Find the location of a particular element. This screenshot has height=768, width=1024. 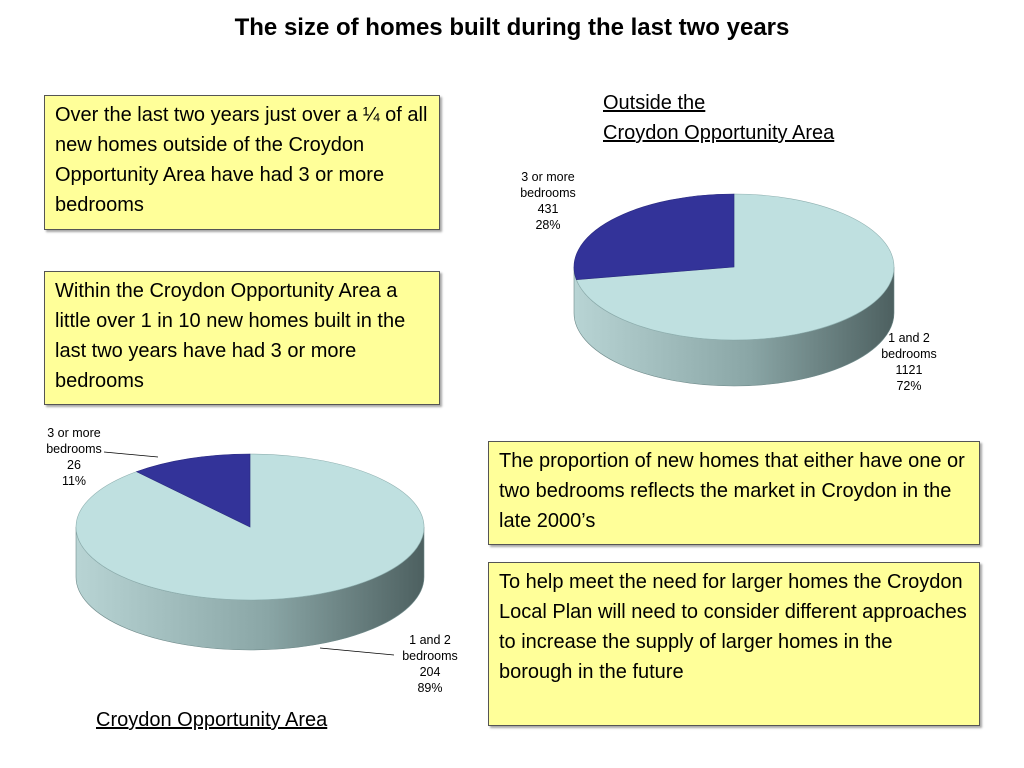

slice-label-percent: 28% is located at coordinates (548, 225).